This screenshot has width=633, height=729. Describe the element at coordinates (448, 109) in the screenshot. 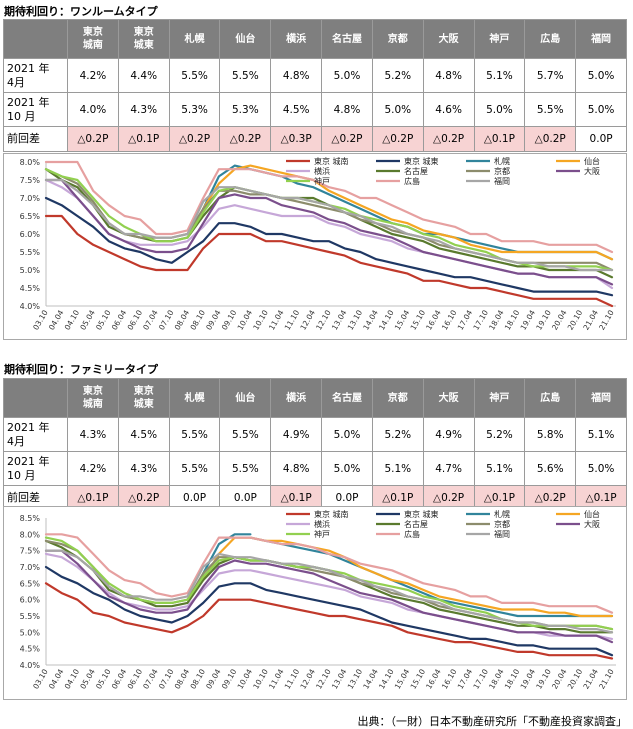

I see `table-cell: 4.6%` at that location.